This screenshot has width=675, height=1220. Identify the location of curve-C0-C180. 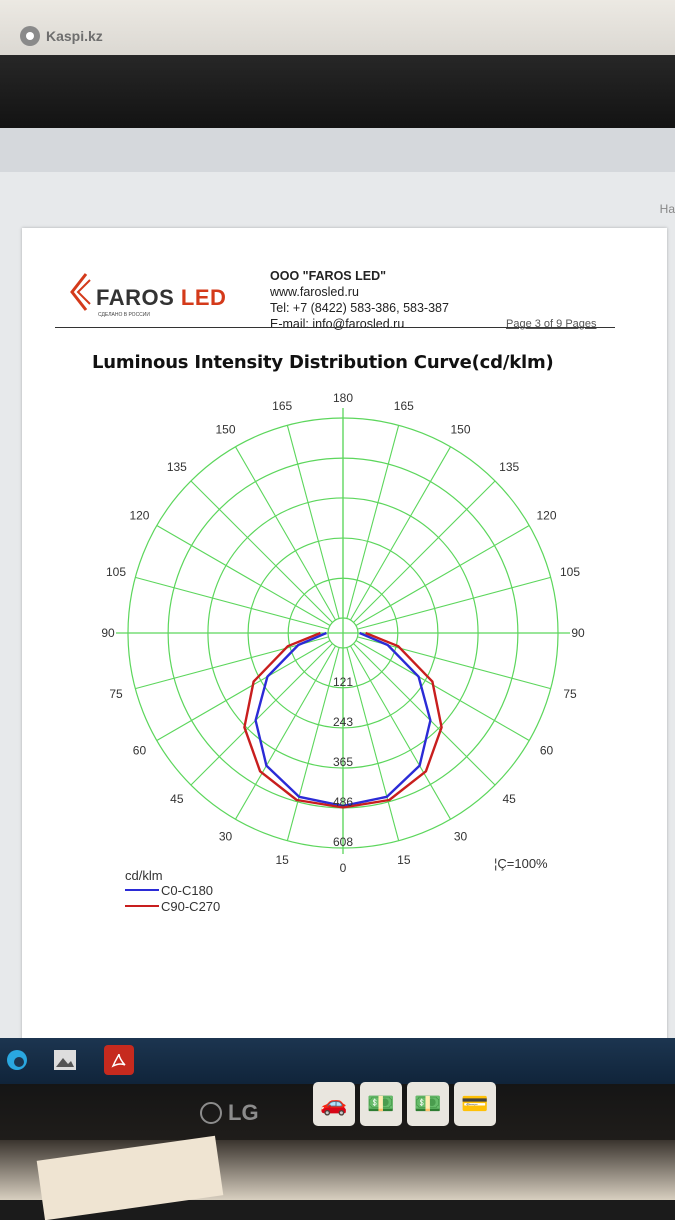
(343, 719).